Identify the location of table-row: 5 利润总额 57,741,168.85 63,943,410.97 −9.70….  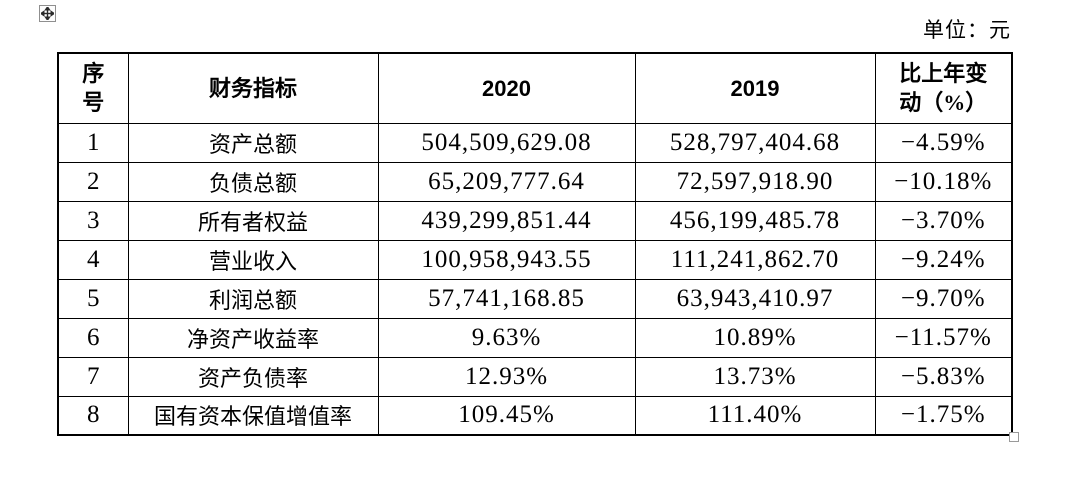
(535, 298).